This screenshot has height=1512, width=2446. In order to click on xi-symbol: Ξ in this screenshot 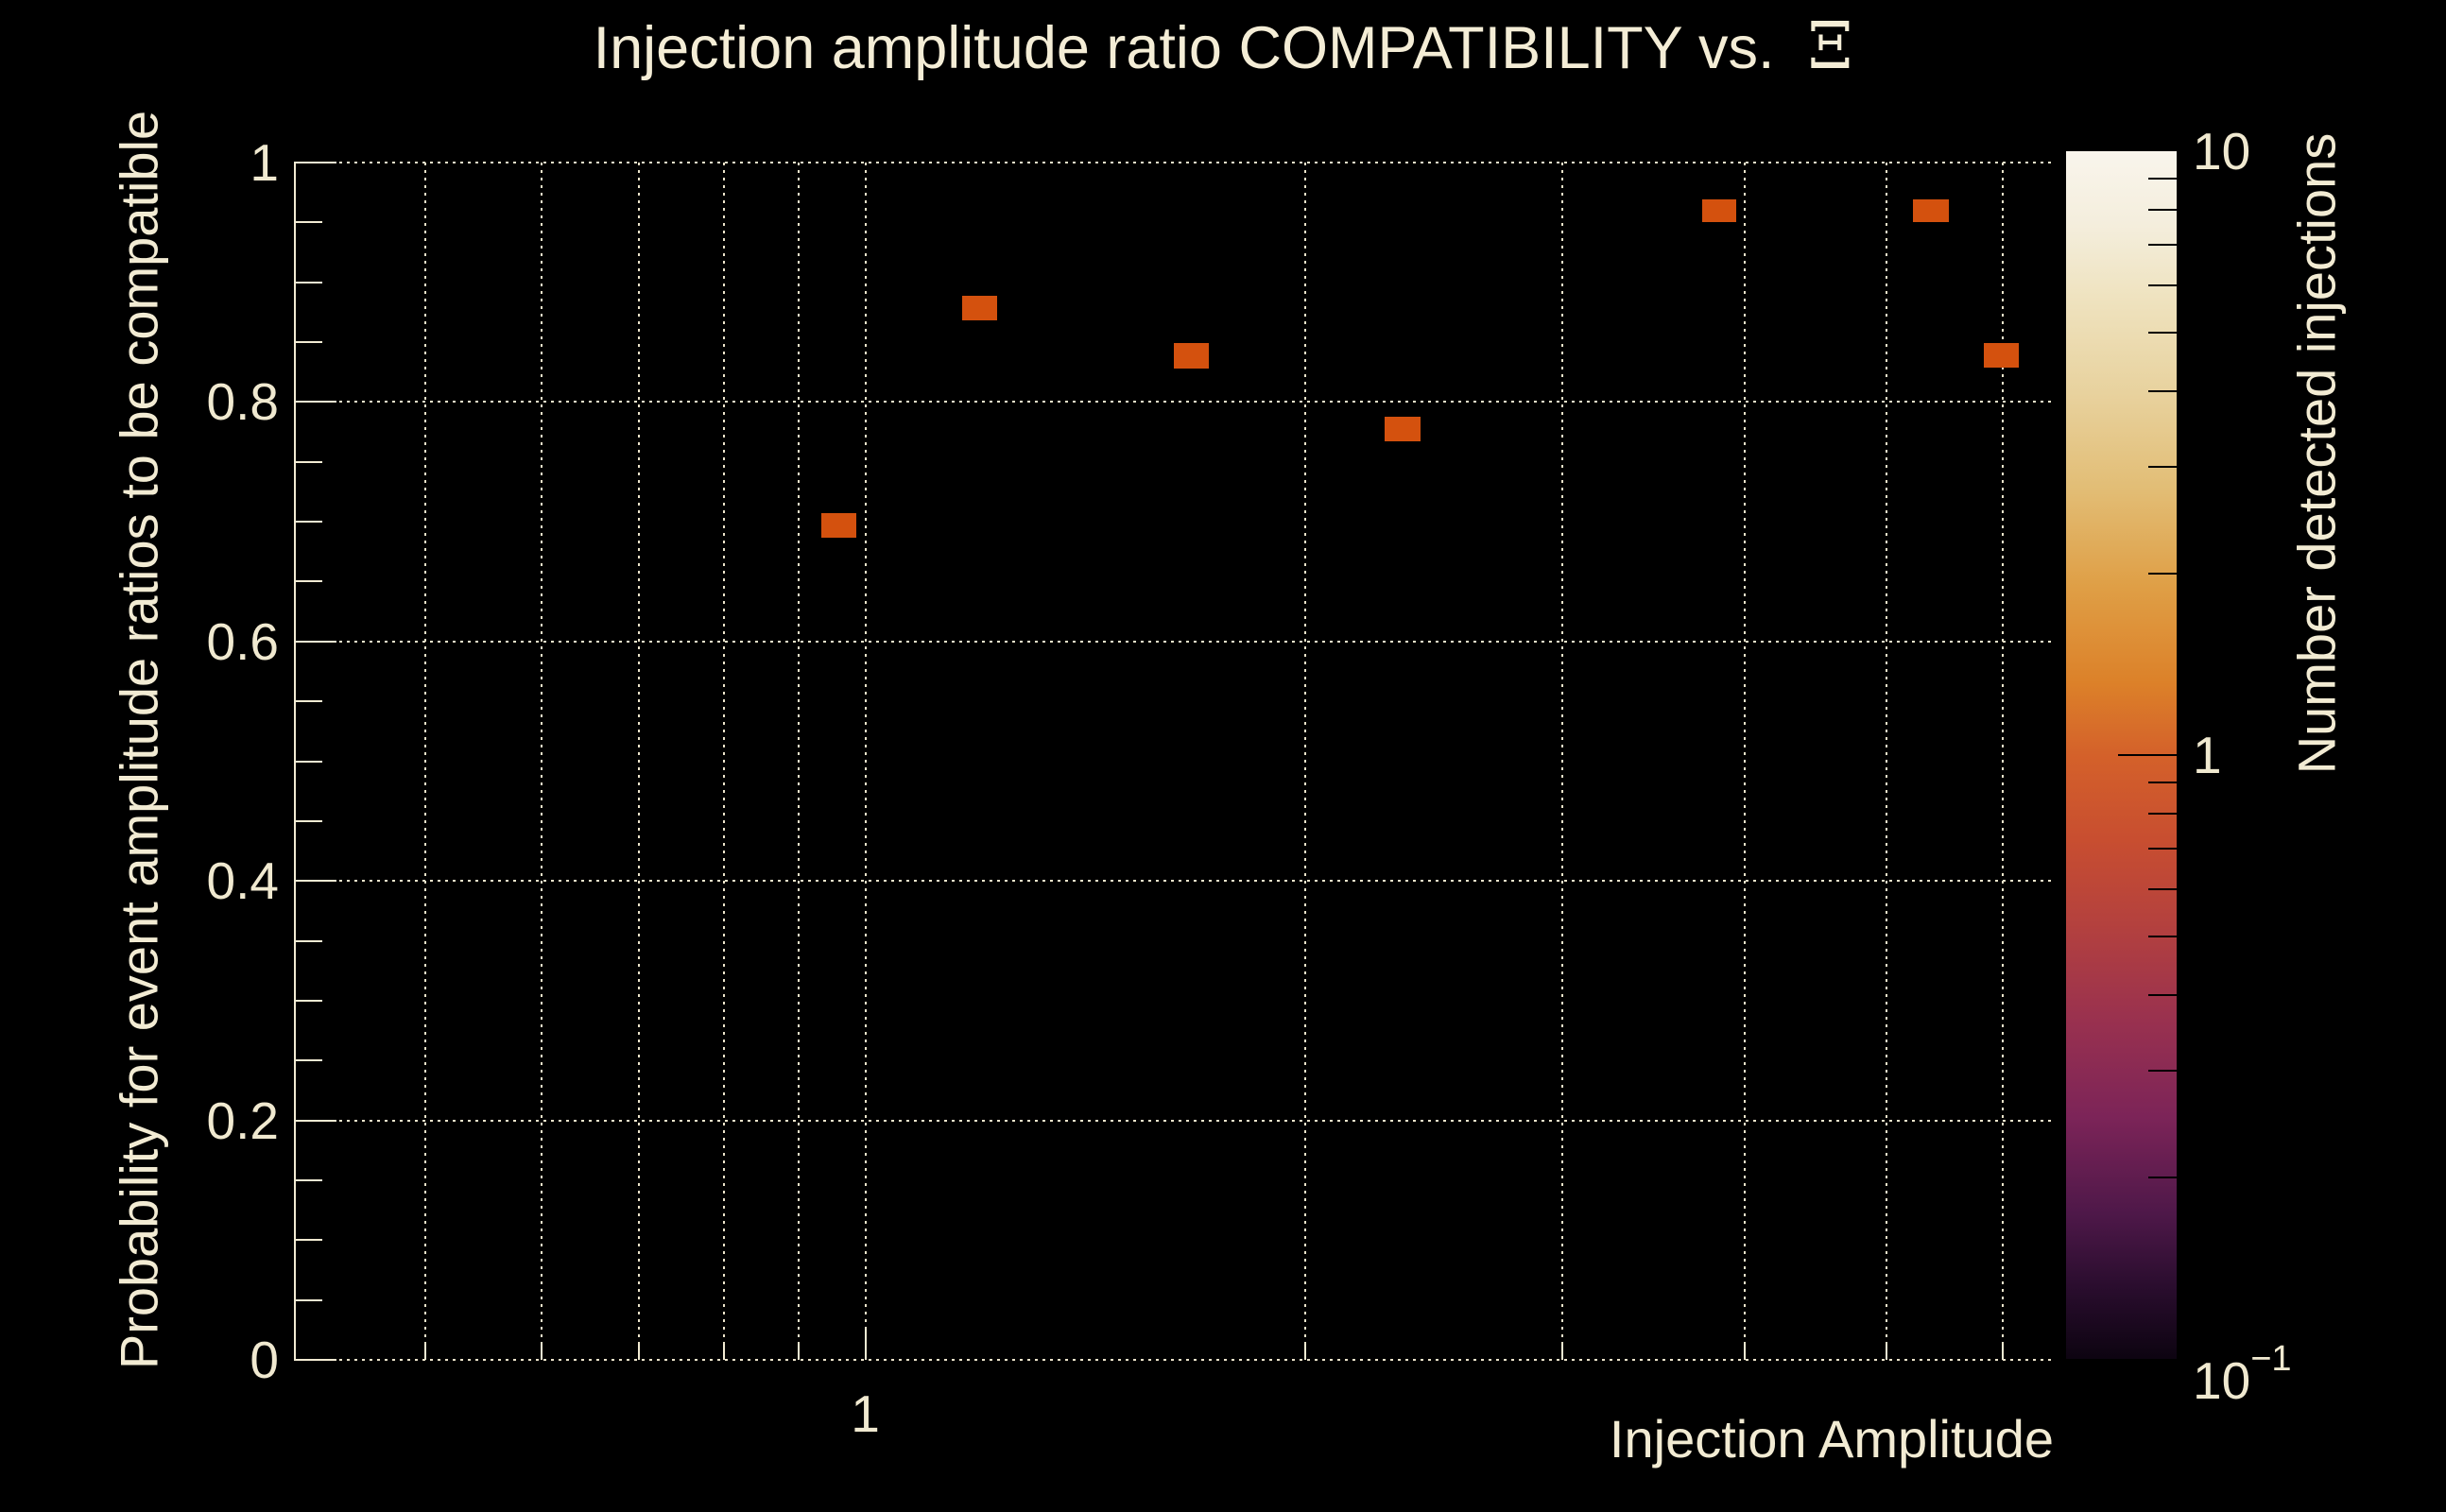, I will do `click(1830, 46)`.